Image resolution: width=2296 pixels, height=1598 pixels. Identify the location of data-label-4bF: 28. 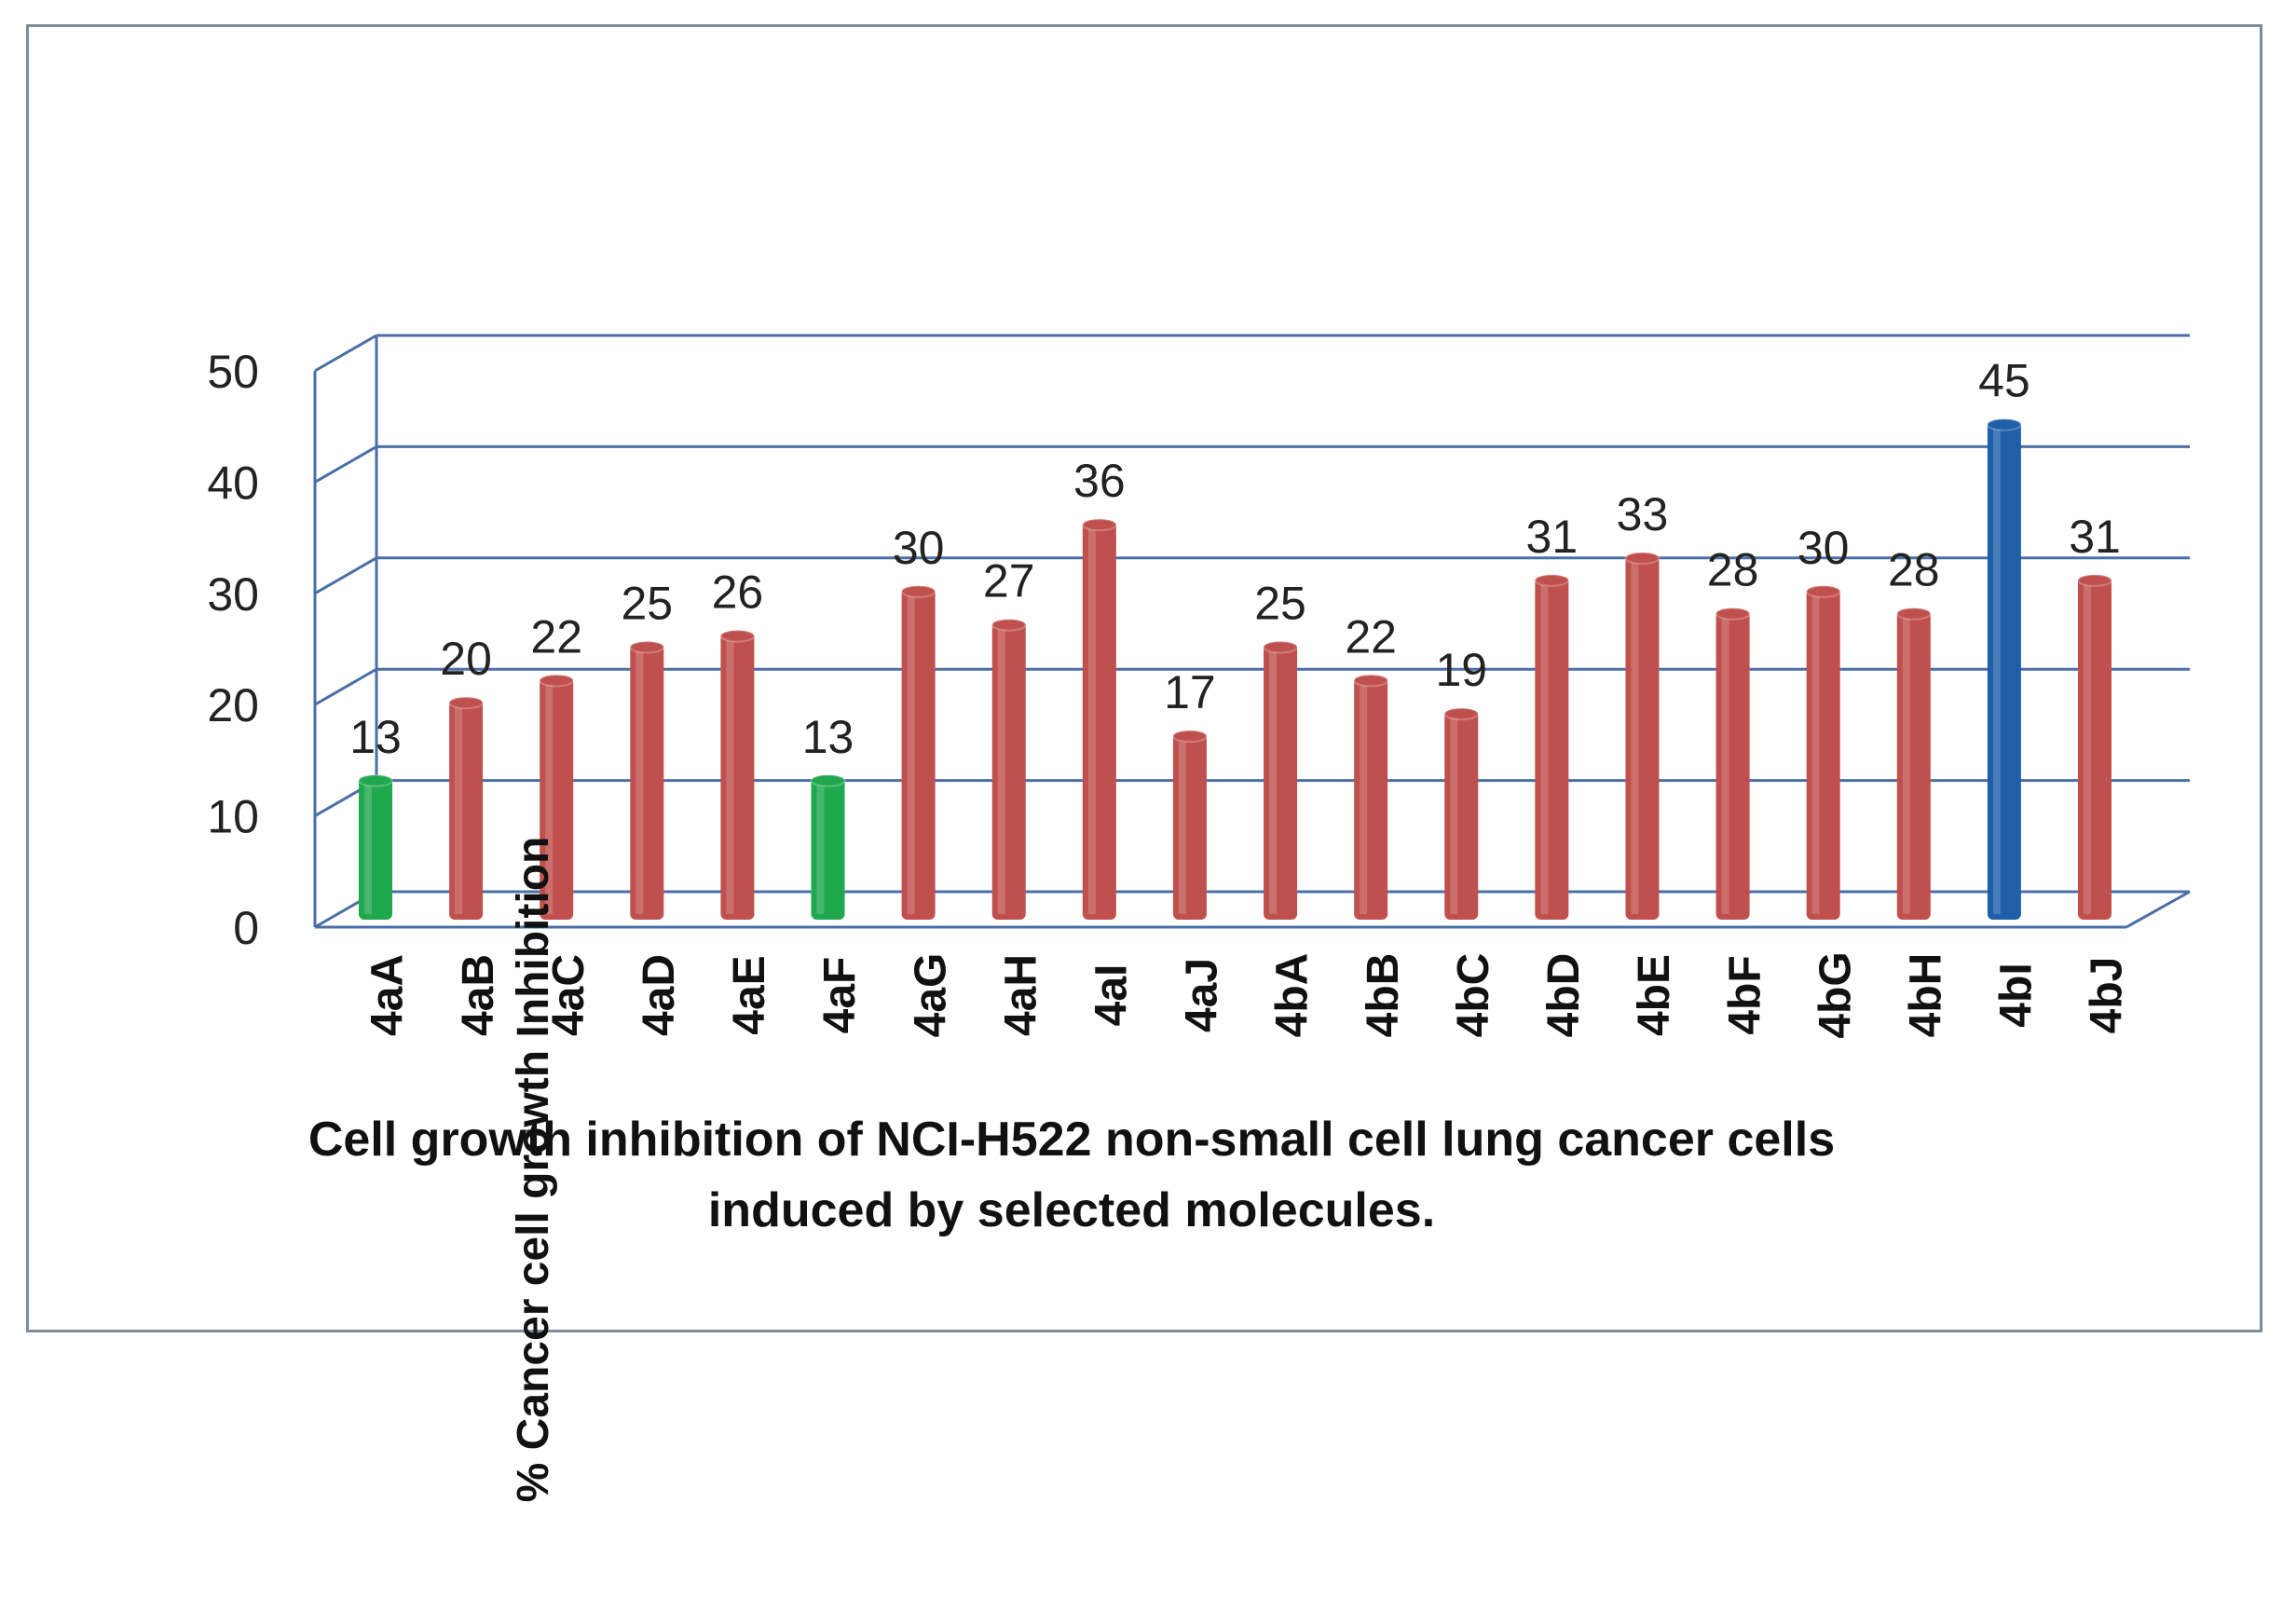
(1733, 570).